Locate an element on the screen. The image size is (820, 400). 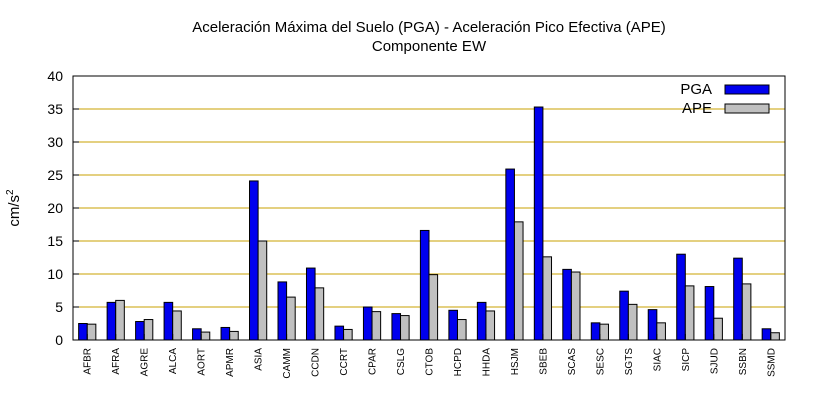
y-tick-label: 30 is located at coordinates (55, 142).